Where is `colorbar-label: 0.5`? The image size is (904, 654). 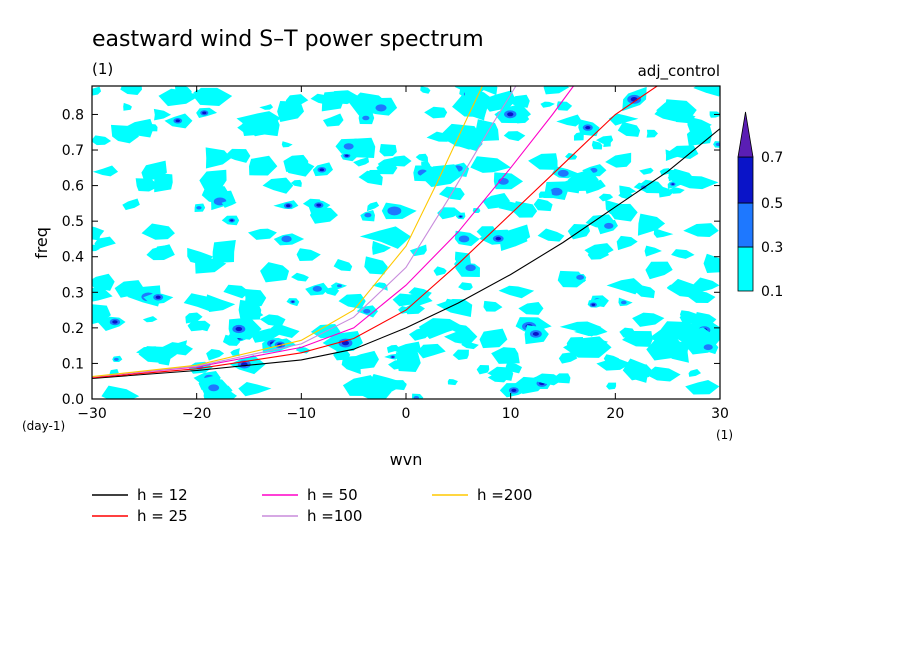
colorbar-label: 0.5 is located at coordinates (772, 204).